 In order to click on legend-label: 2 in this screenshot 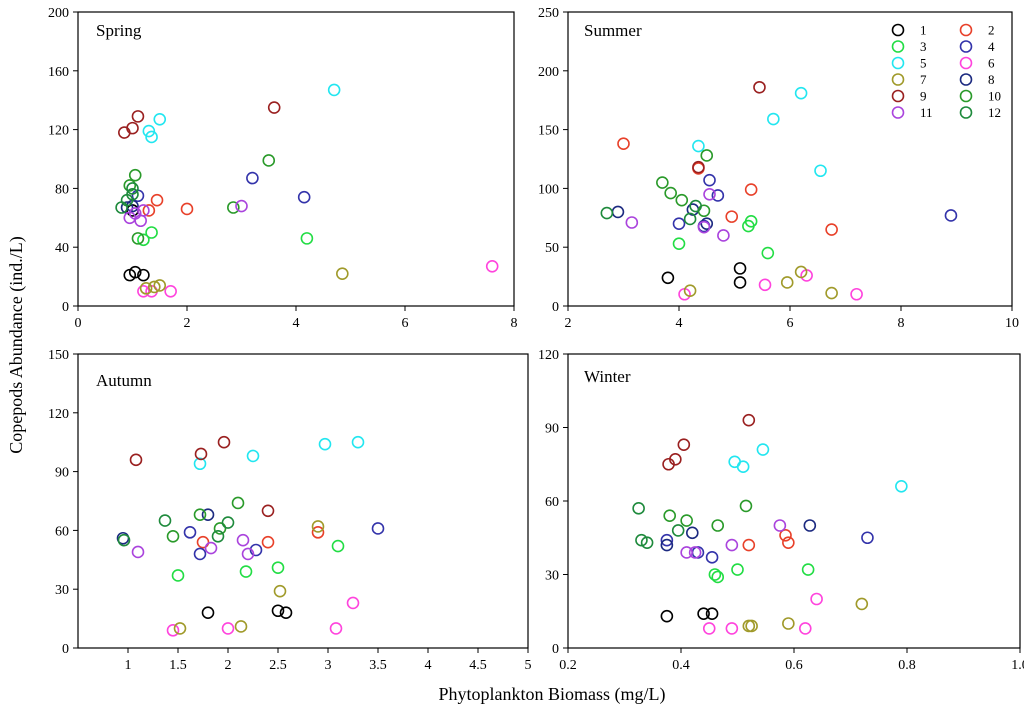, I will do `click(991, 30)`.